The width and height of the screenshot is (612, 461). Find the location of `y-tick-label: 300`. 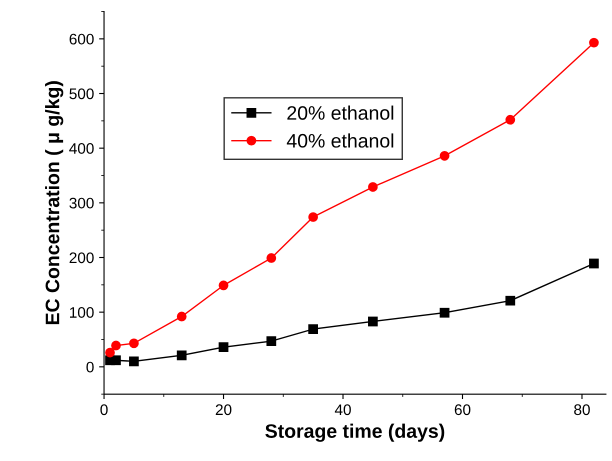

y-tick-label: 300 is located at coordinates (81, 203).